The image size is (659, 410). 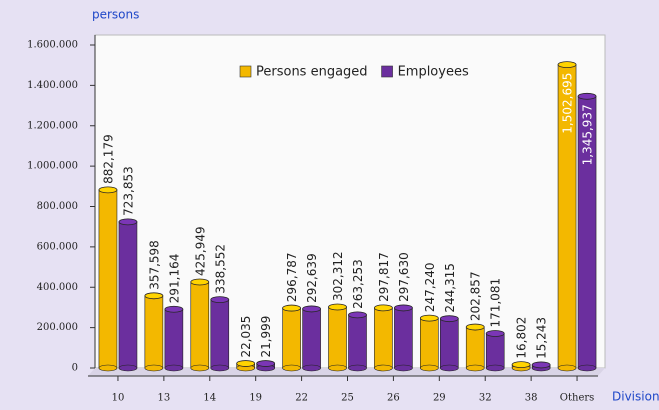 I want to click on x-tick-label: 13, so click(x=163, y=398).